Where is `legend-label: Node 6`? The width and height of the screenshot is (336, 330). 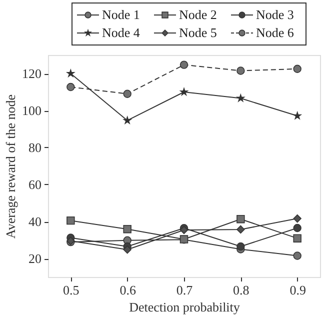
legend-label: Node 6 is located at coordinates (275, 32).